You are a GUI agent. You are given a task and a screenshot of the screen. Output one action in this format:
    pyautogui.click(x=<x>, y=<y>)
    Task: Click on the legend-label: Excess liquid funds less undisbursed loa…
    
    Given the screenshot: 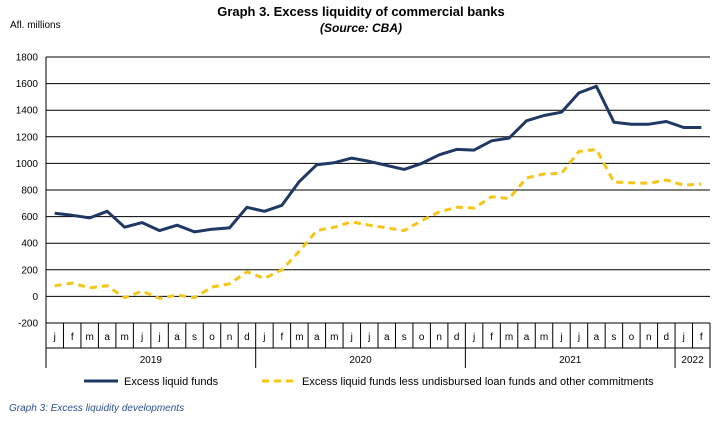 What is the action you would take?
    pyautogui.click(x=478, y=382)
    